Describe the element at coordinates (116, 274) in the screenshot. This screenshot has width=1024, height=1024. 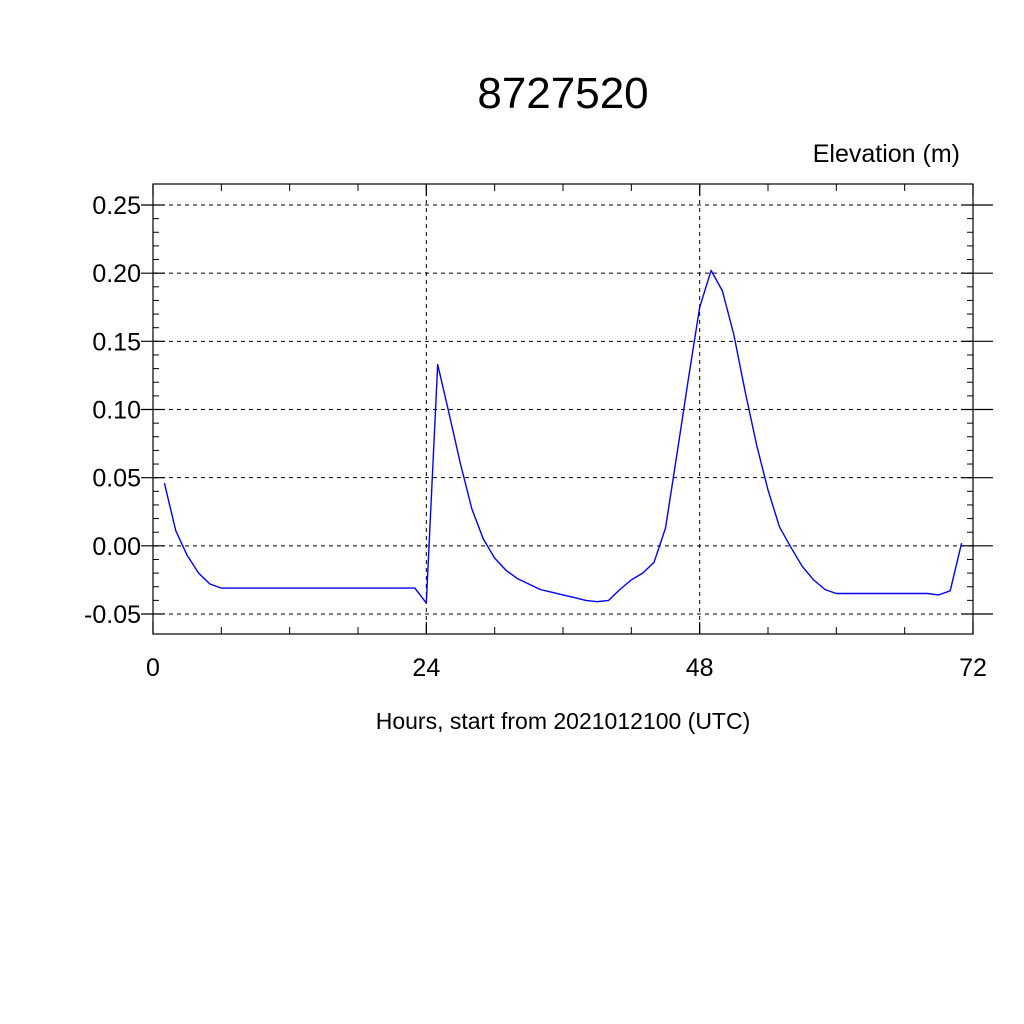
I see `y-tick-label: 0.20` at that location.